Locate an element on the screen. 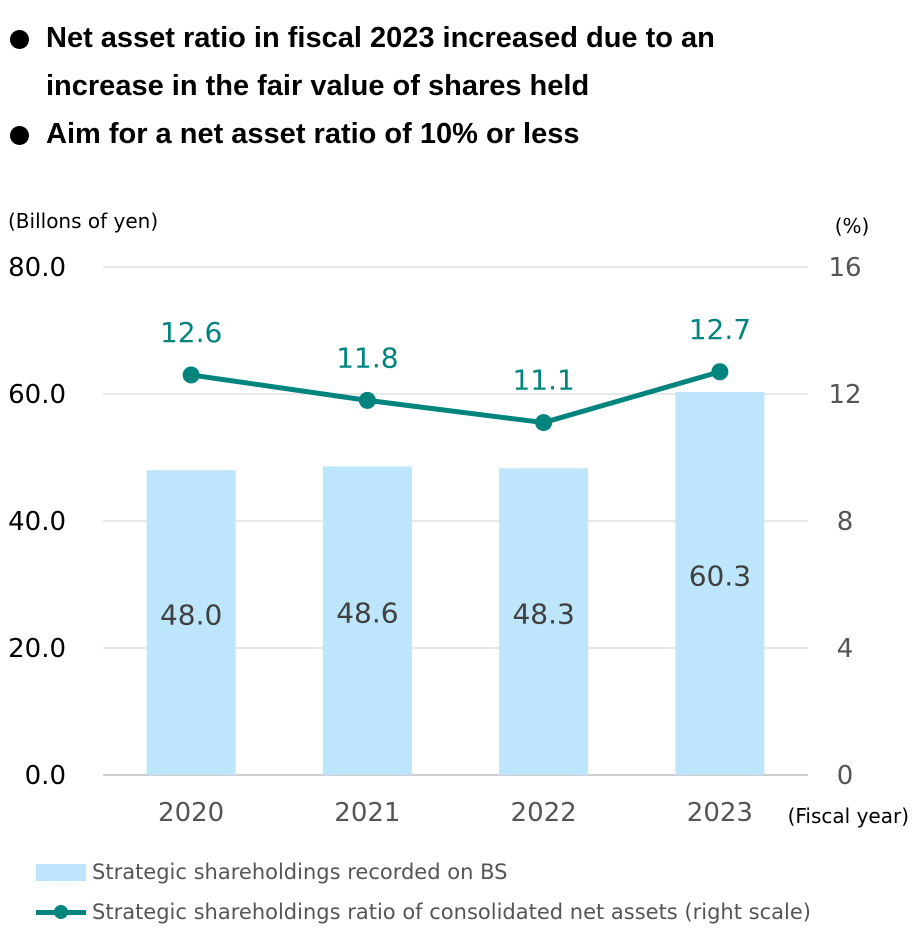  line-data-label: 12.7 is located at coordinates (720, 329).